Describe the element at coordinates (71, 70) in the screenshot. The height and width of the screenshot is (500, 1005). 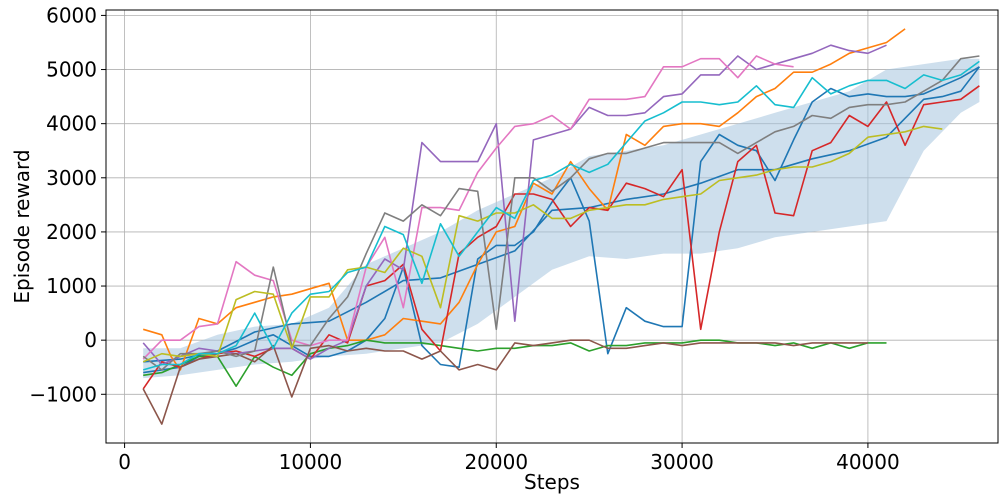
I see `y-tick-label: 5000` at that location.